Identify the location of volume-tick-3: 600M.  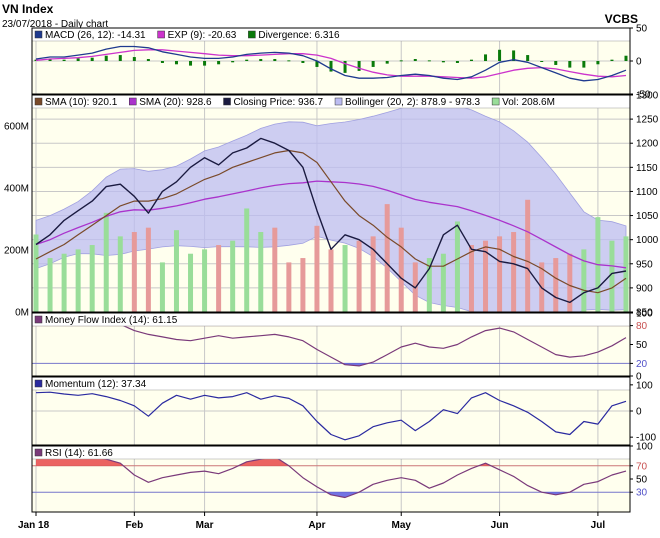
(16, 127).